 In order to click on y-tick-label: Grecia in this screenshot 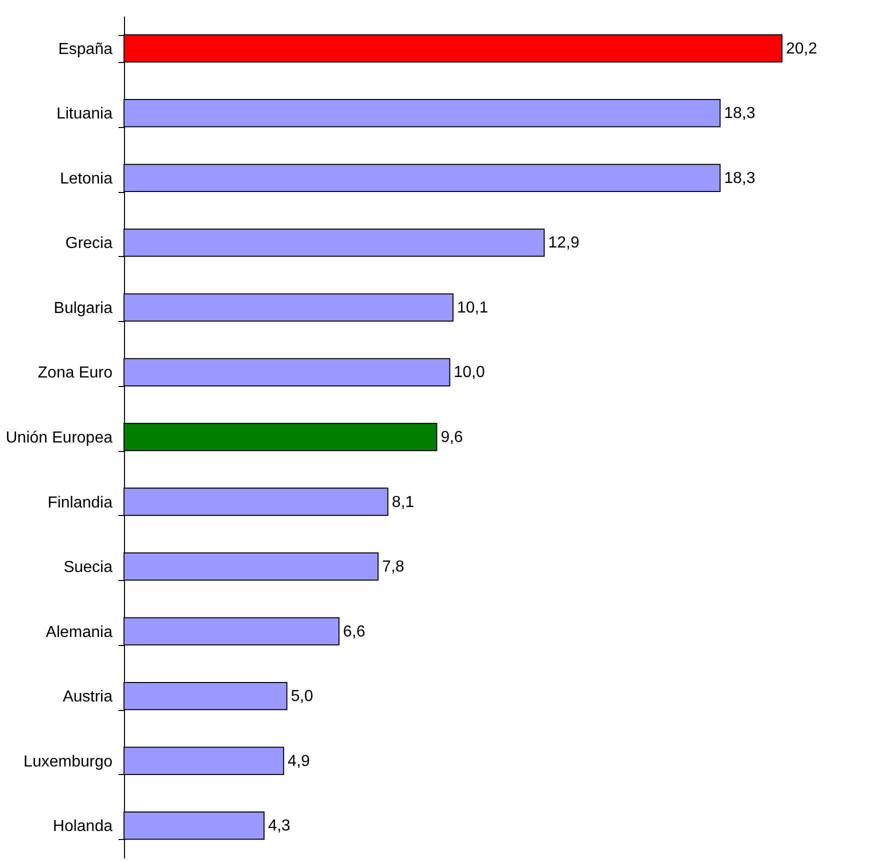, I will do `click(89, 243)`.